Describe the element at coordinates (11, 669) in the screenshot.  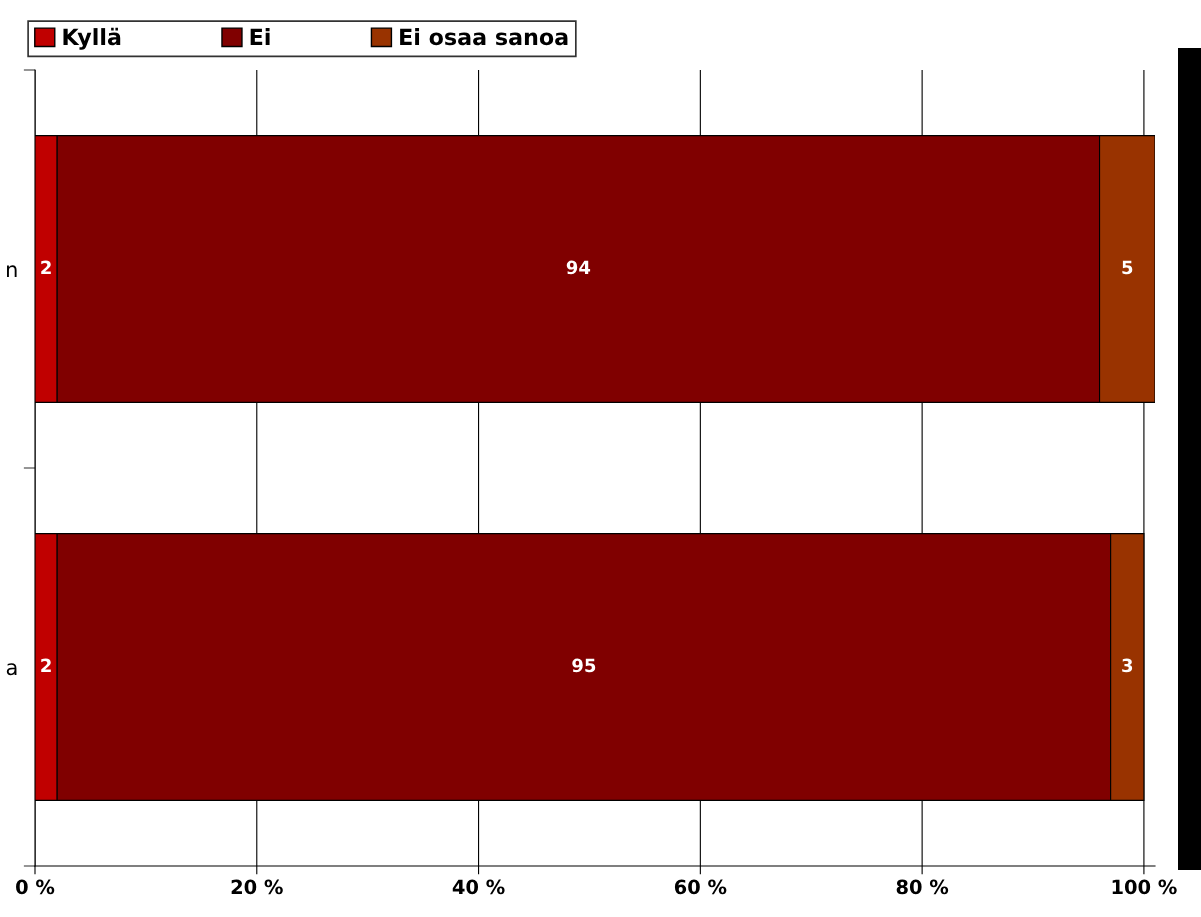
I see `y-tick-label: a` at that location.